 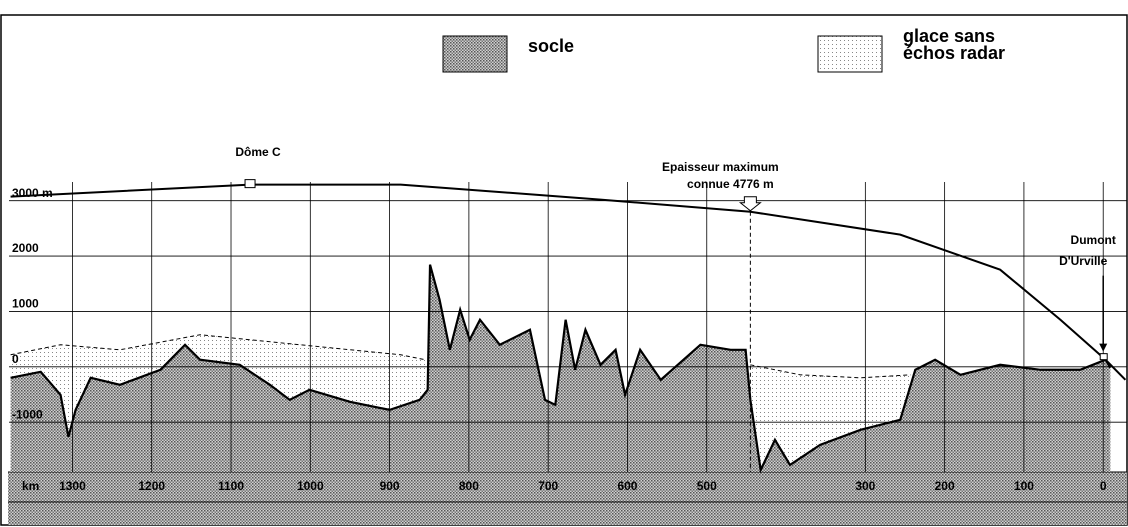 I want to click on y-tick-label: 0, so click(x=15, y=359).